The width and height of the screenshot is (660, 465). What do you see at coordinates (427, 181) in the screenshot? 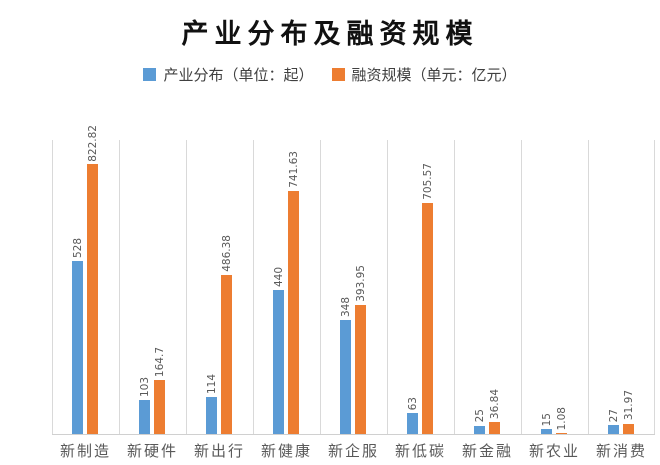
I see `value-label: 705.57` at bounding box center [427, 181].